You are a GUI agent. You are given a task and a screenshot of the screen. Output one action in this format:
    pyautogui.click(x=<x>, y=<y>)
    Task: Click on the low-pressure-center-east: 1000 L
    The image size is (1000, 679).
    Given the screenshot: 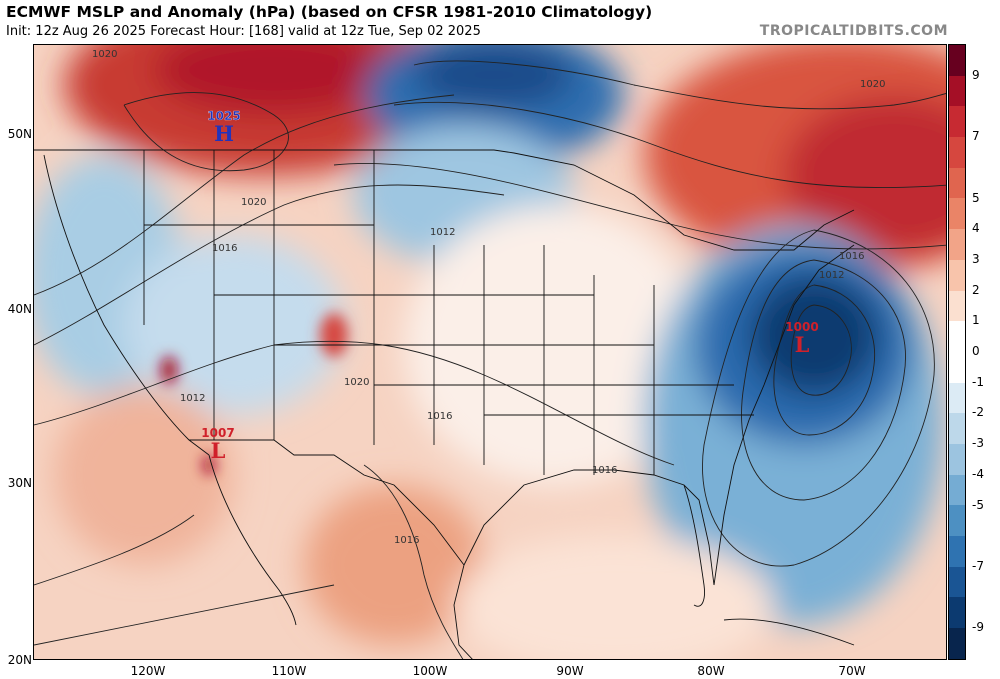 What is the action you would take?
    pyautogui.click(x=801, y=338)
    